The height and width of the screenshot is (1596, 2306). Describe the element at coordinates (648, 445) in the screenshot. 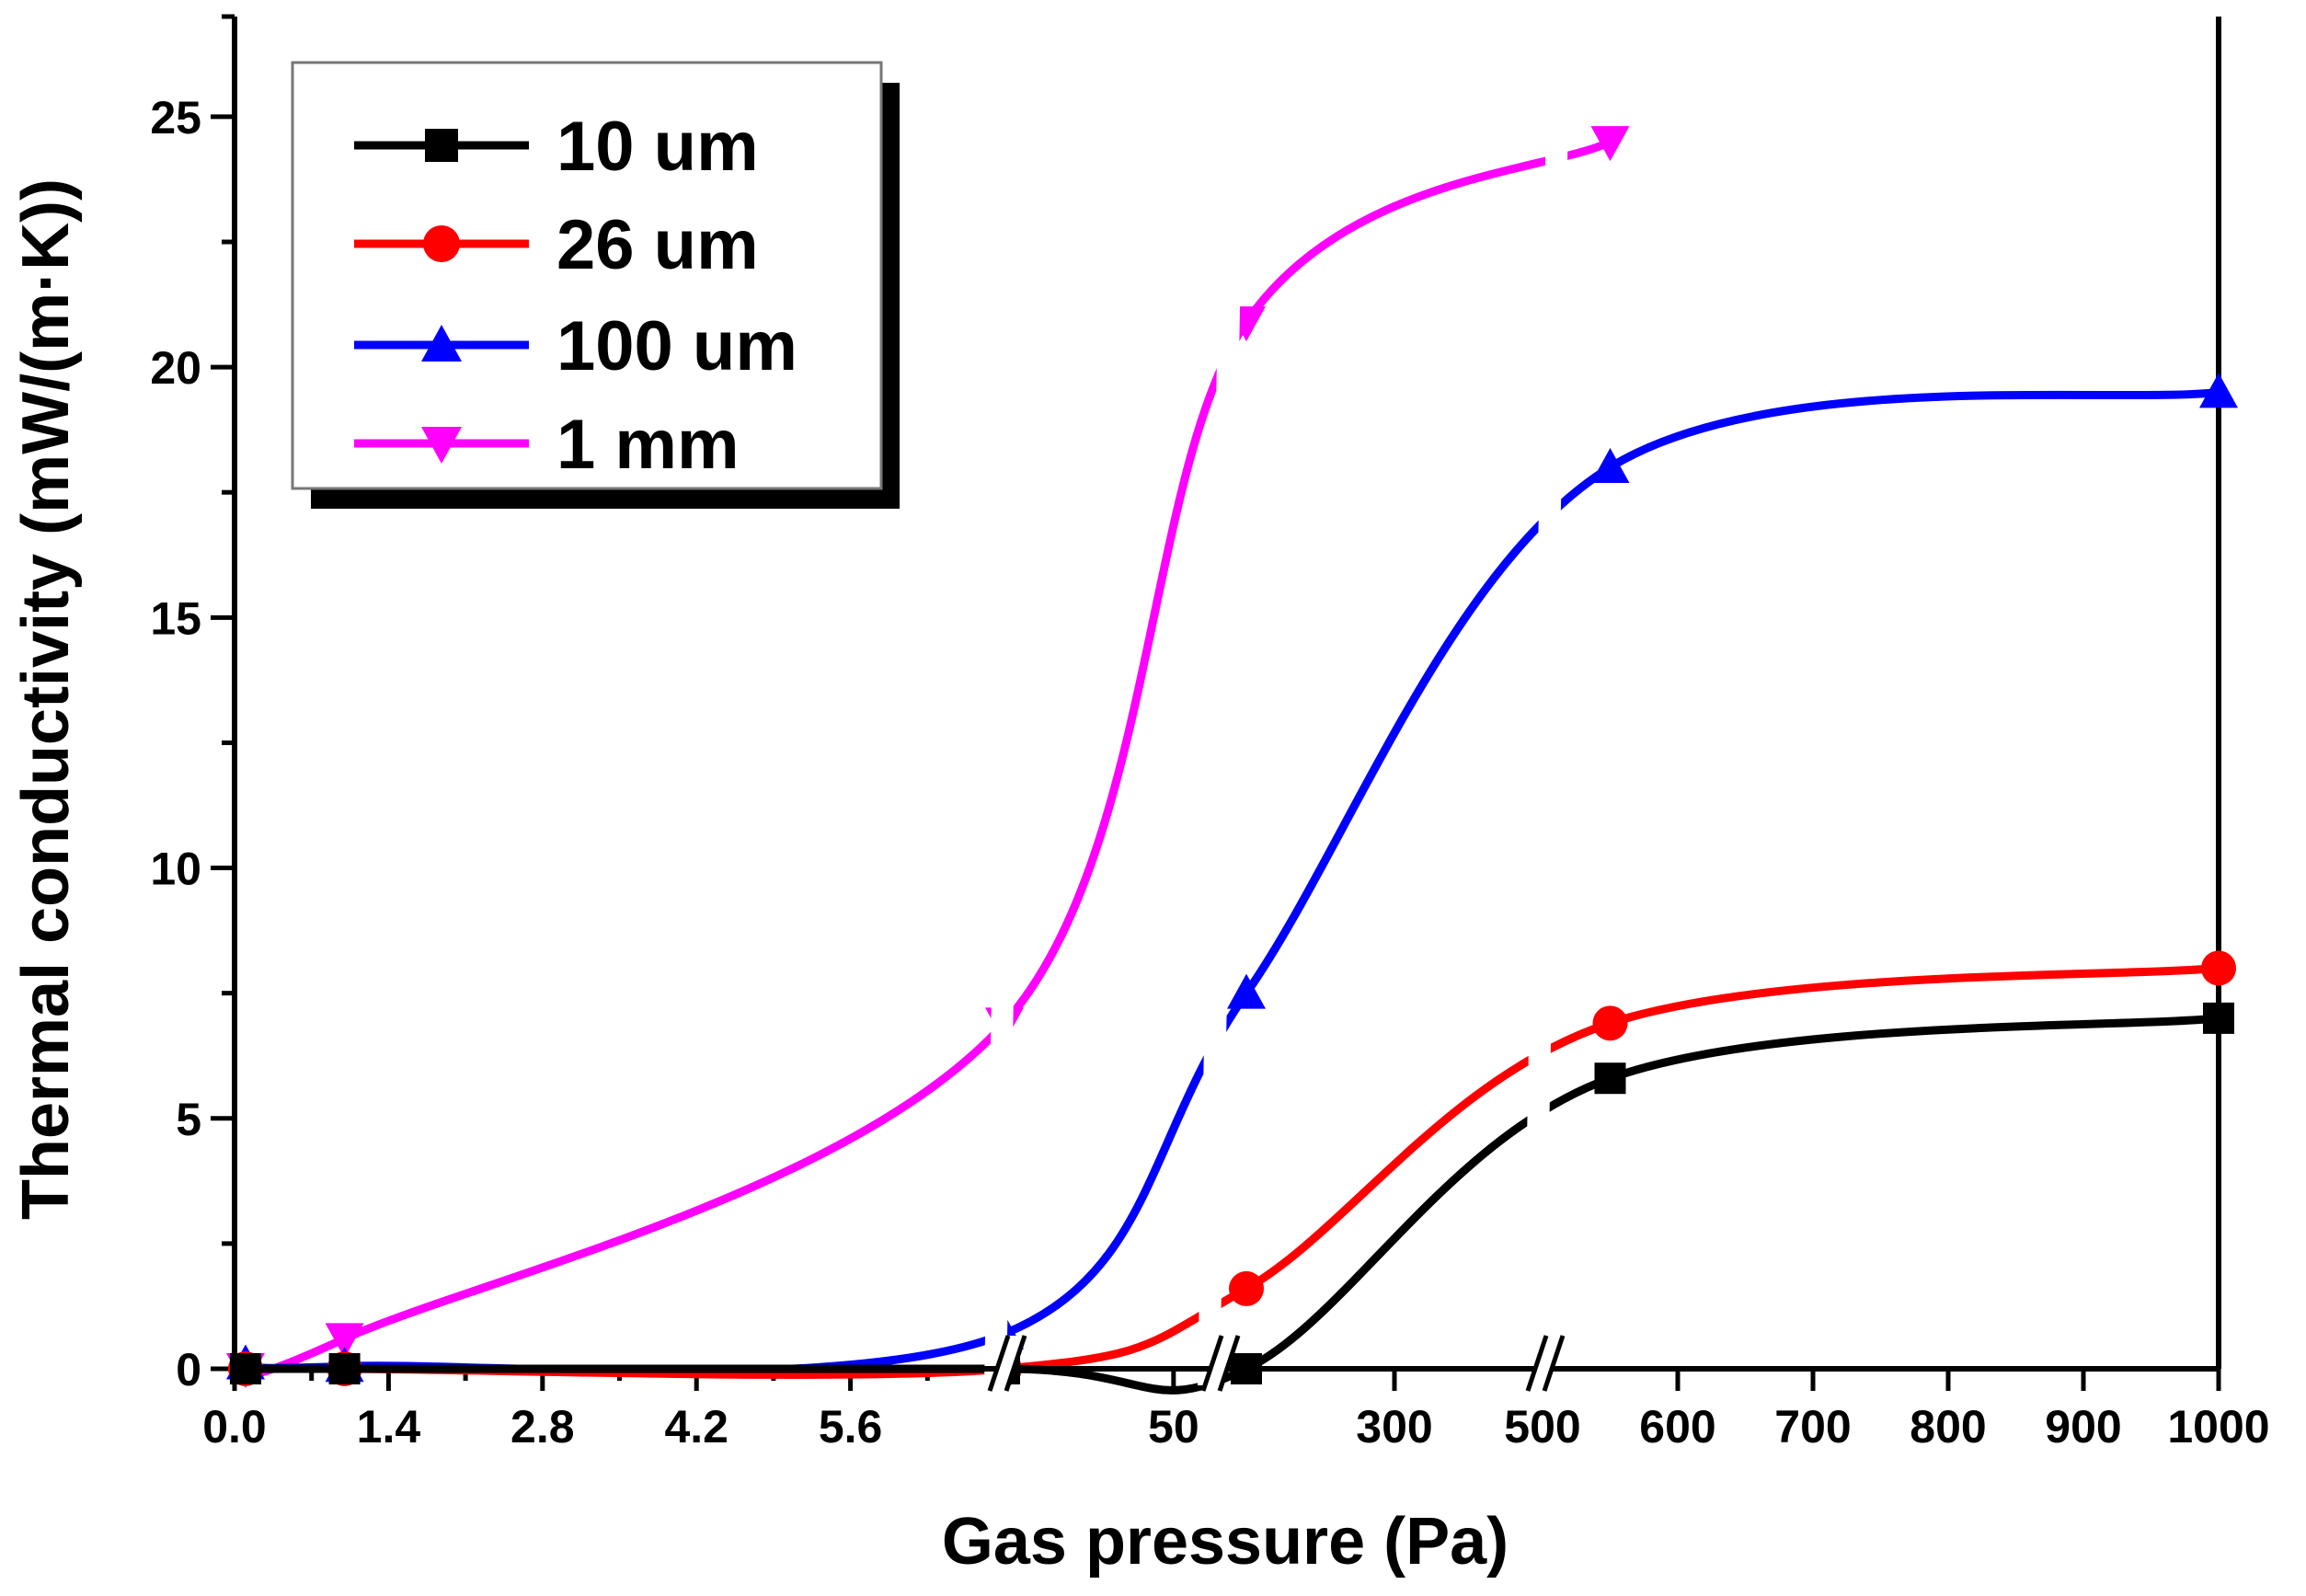

I see `legend-label: 1 mm` at that location.